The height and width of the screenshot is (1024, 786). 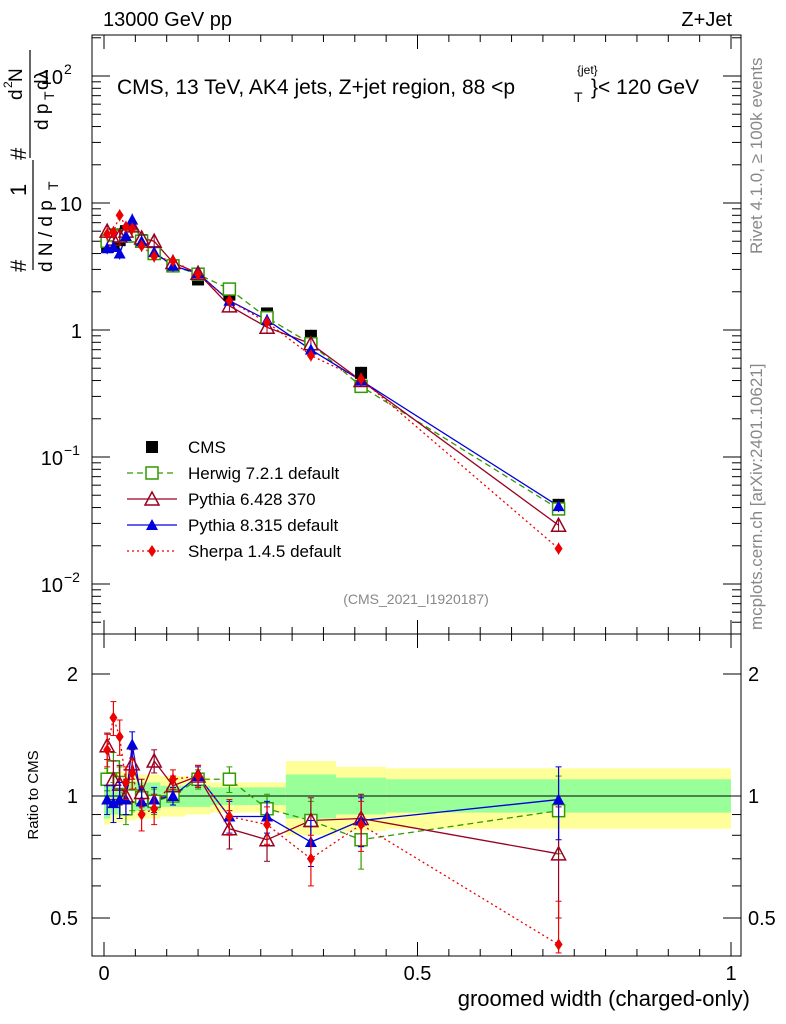 What do you see at coordinates (46, 236) in the screenshot?
I see `ylabel-dN: d N / d p` at bounding box center [46, 236].